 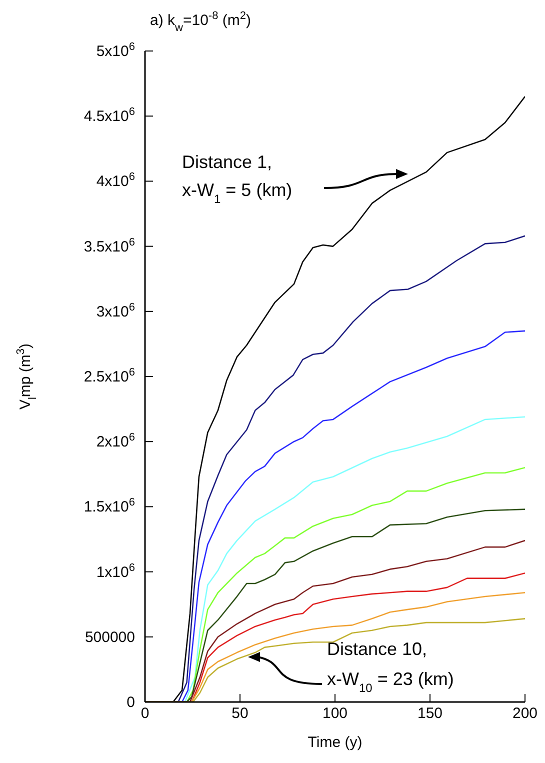 What do you see at coordinates (109, 637) in the screenshot?
I see `y-tick-label: 500000` at bounding box center [109, 637].